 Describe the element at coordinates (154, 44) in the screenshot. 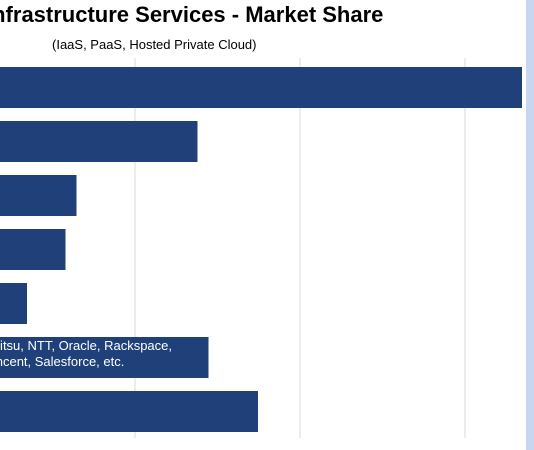

I see `chart-subtitle: (IaaS, PaaS, Hosted Private Cloud)` at that location.